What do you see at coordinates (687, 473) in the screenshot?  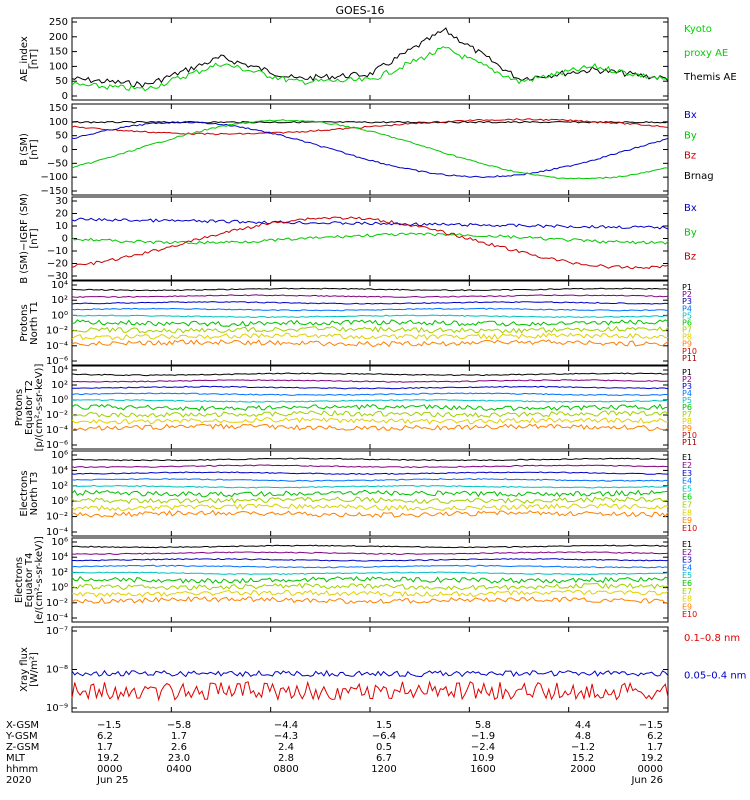 I see `legend-entry: E3` at bounding box center [687, 473].